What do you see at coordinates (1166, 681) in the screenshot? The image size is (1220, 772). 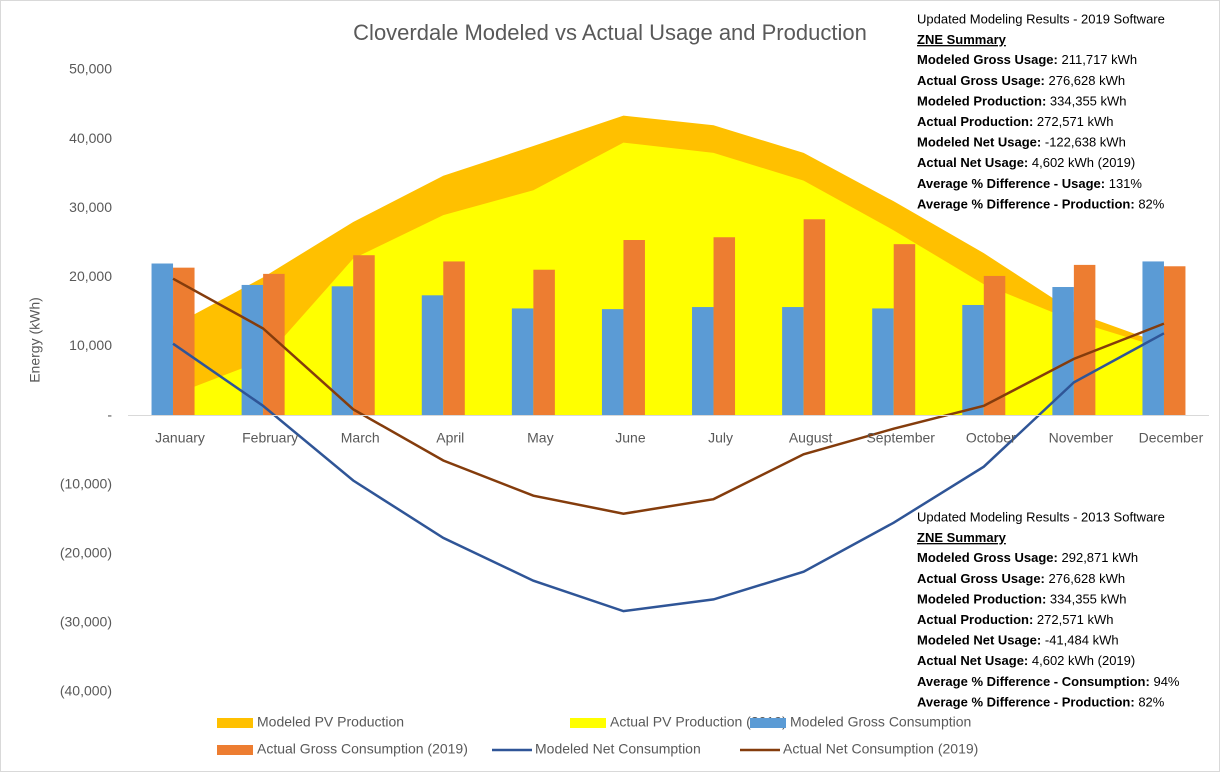 I see `annotation-value: 94%` at bounding box center [1166, 681].